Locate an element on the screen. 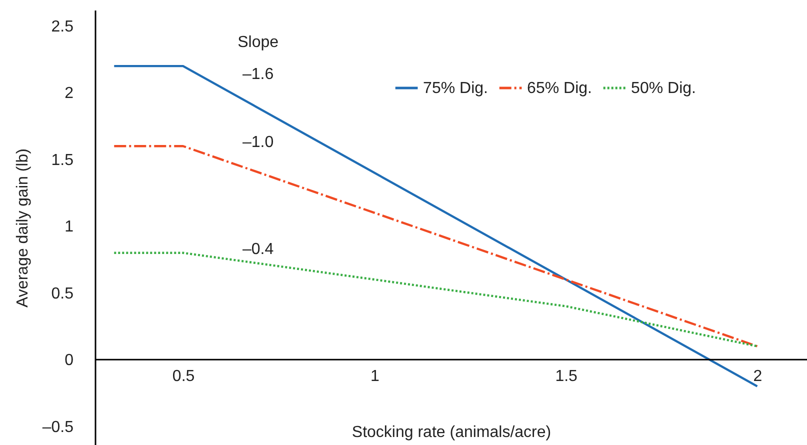 This screenshot has width=807, height=445. legend-label: 65% Dig. is located at coordinates (559, 88).